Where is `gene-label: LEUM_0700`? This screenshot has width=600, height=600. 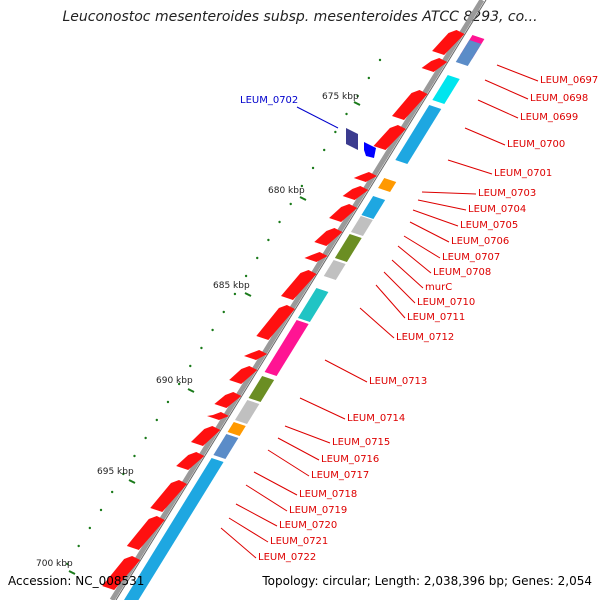
gene-label: LEUM_0700 is located at coordinates (536, 144).